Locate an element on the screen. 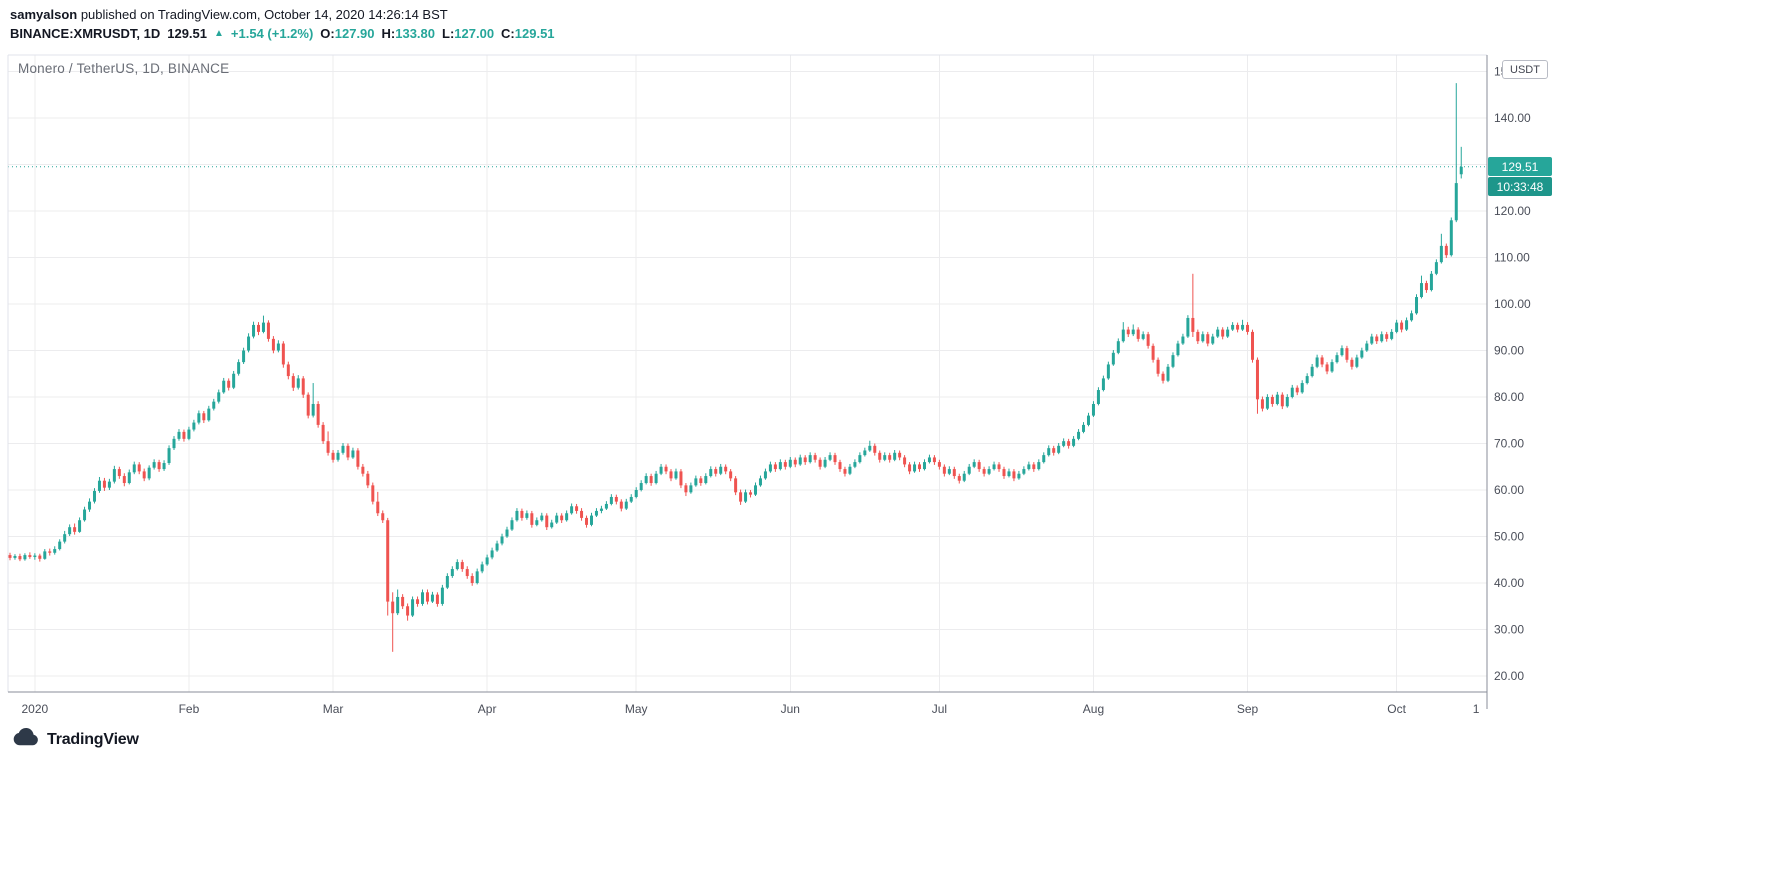 The image size is (1792, 871). svg-text: Aug is located at coordinates (1093, 709).